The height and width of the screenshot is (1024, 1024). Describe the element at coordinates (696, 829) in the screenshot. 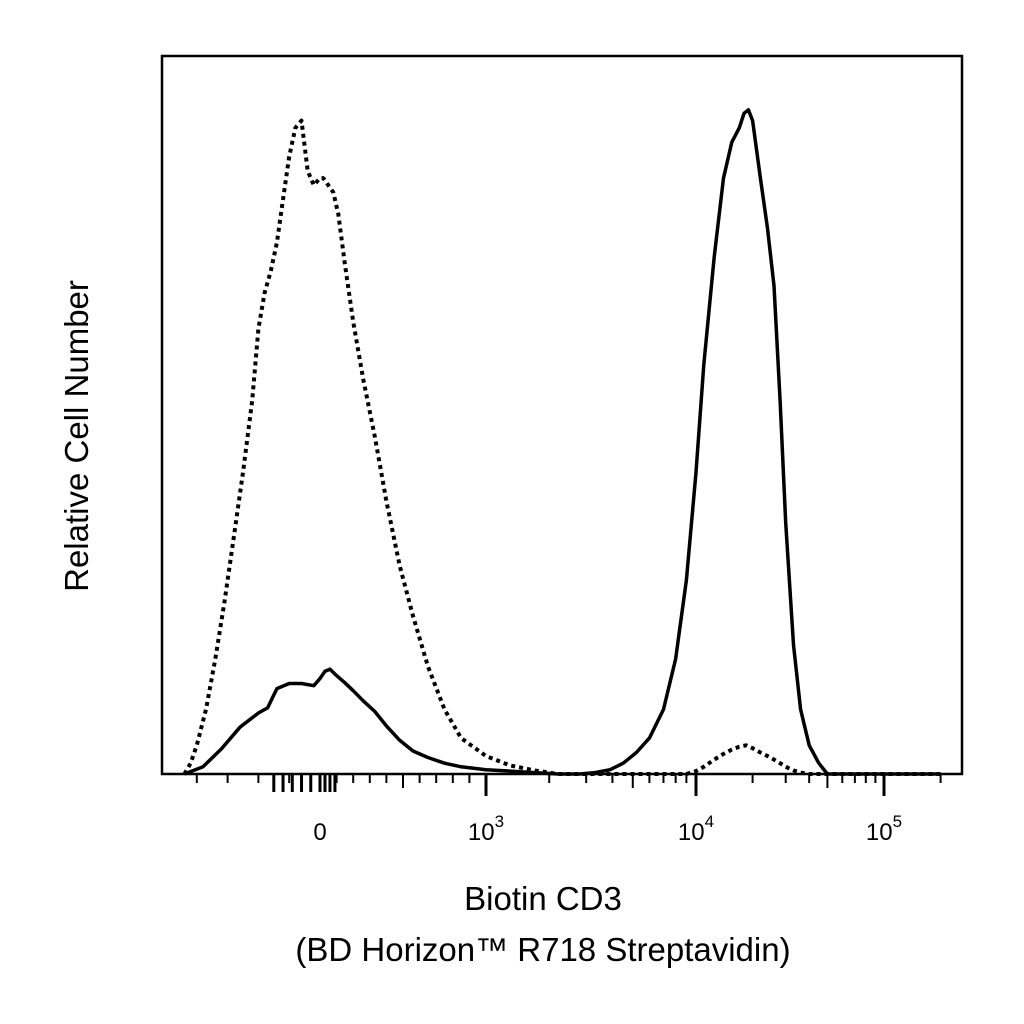

I see `x-tick-label: 10⁴` at that location.